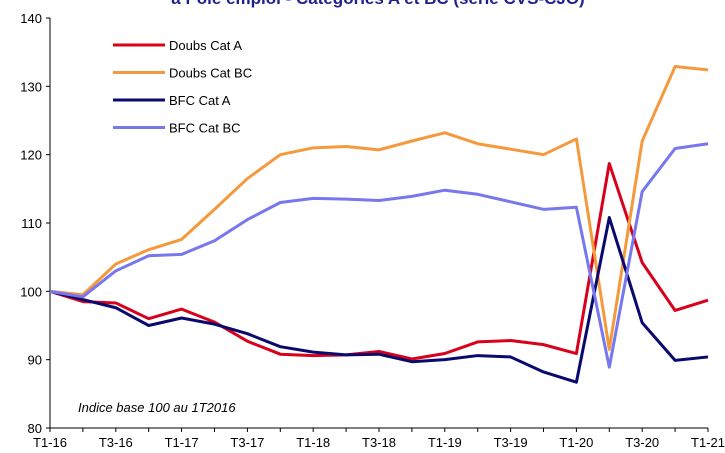 The width and height of the screenshot is (725, 453). What do you see at coordinates (445, 442) in the screenshot?
I see `x-tick-label: T1-19` at bounding box center [445, 442].